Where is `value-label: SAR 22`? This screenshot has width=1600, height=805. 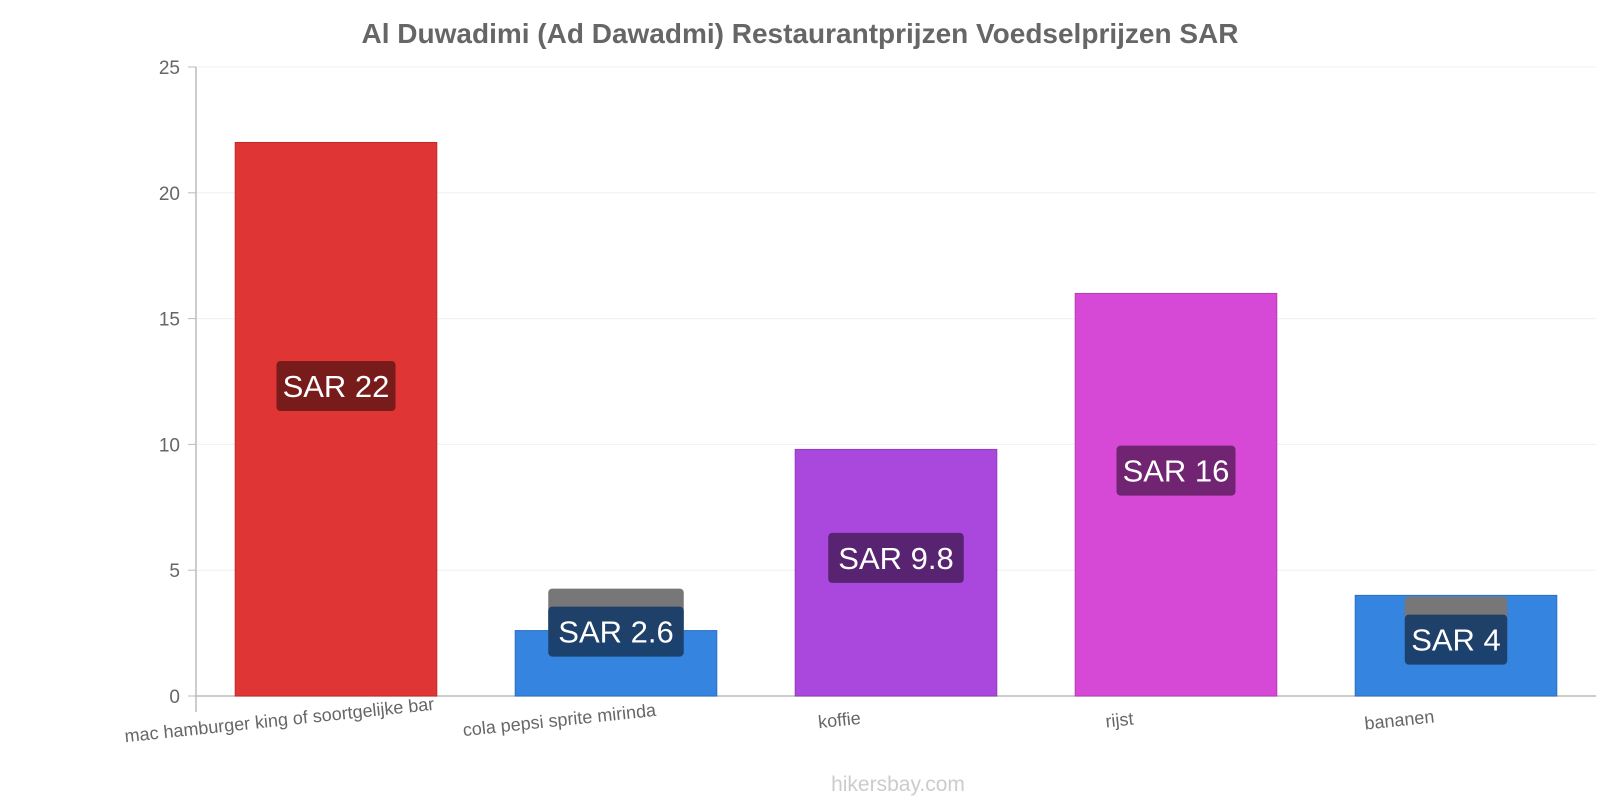 value-label: SAR 22 is located at coordinates (336, 386).